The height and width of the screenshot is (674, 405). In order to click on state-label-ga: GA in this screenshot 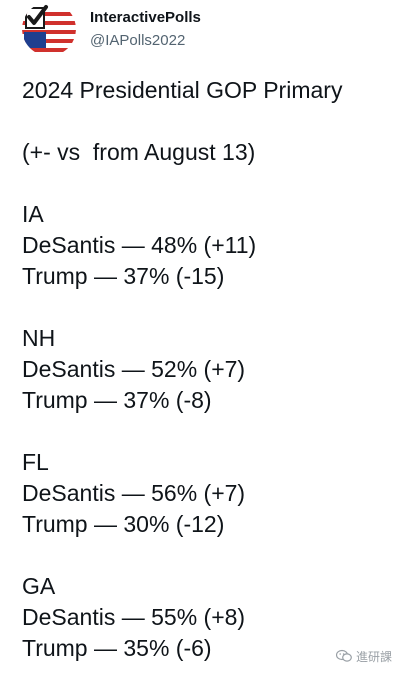, I will do `click(39, 586)`.